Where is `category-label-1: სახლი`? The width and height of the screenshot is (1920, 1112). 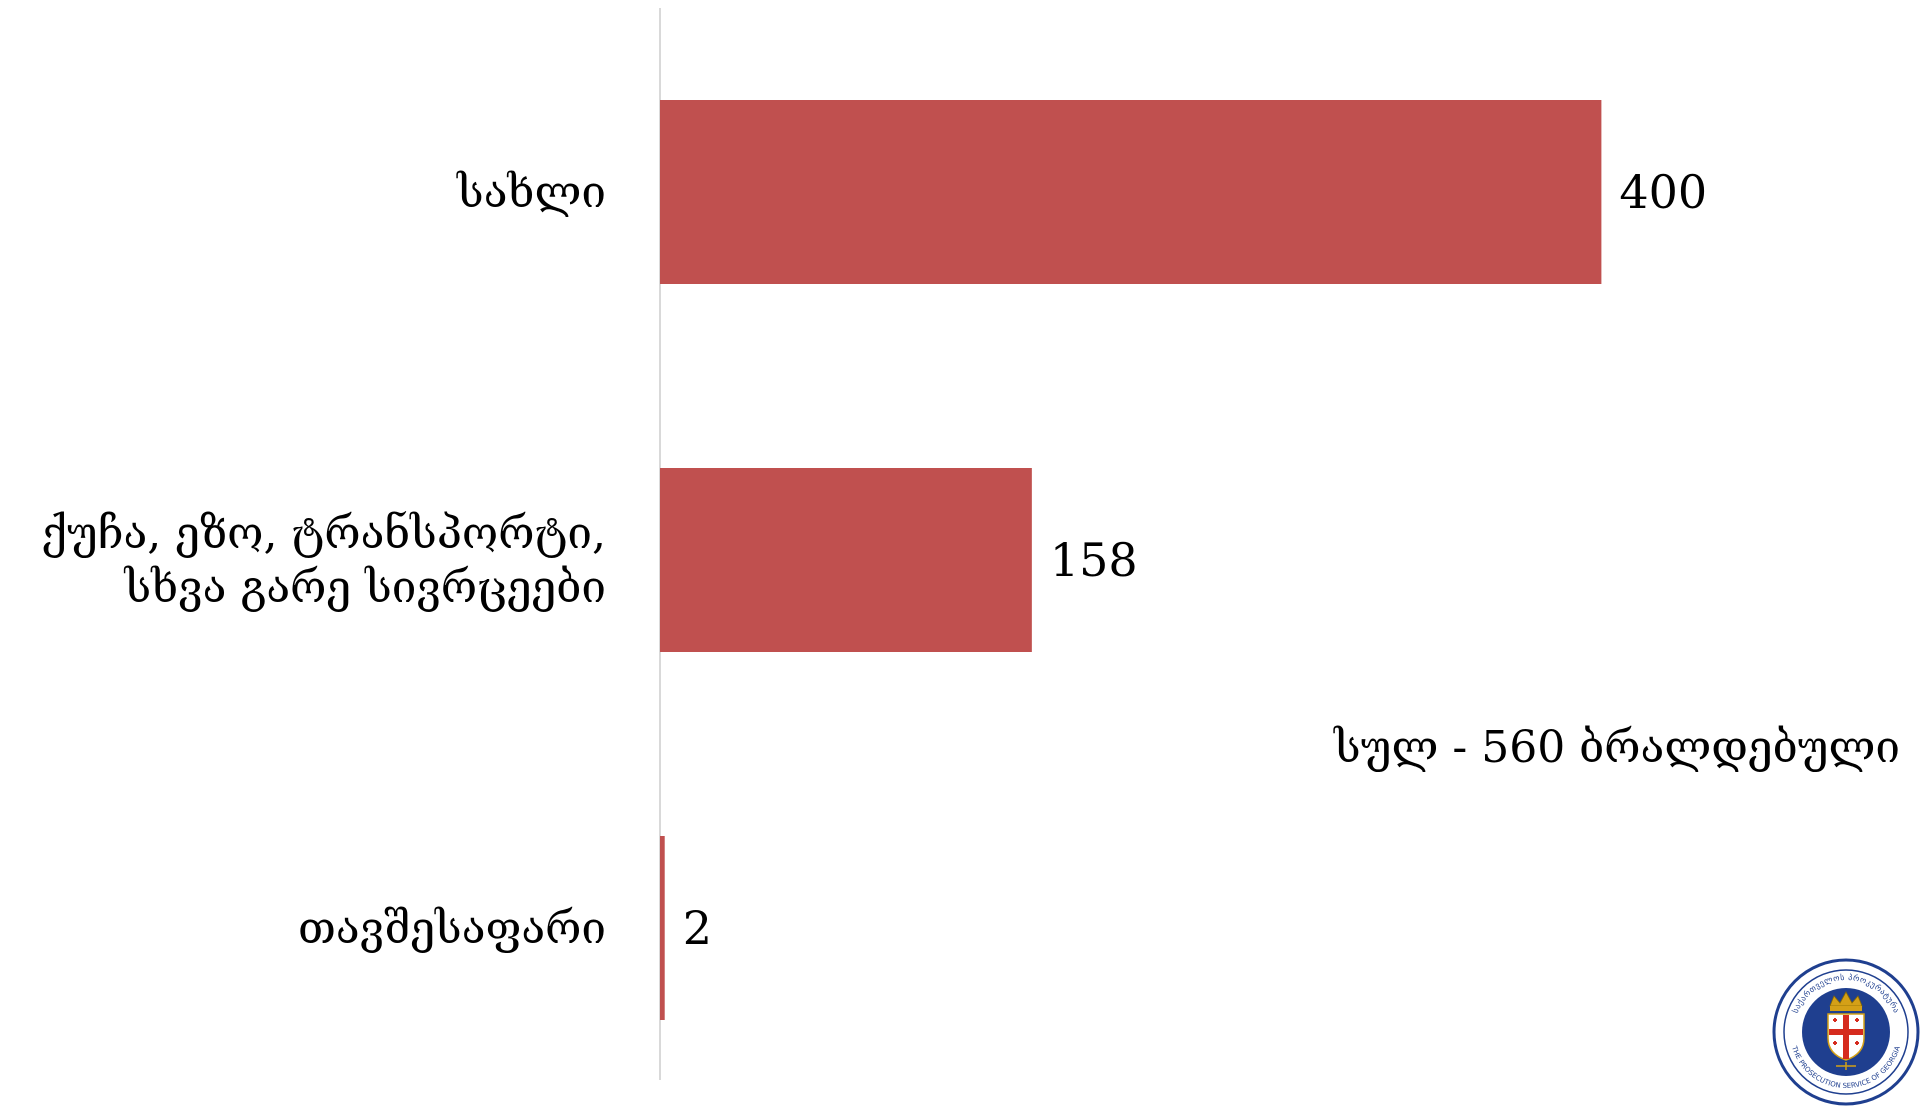
category-label-1: სახლი is located at coordinates (531, 192).